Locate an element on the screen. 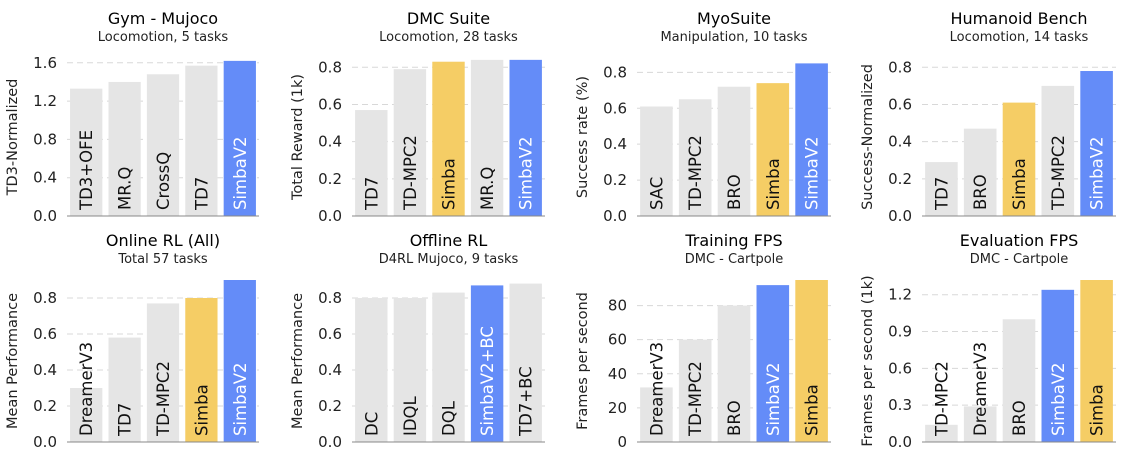 The height and width of the screenshot is (462, 1128). panel-title: Evaluation FPS is located at coordinates (1019, 240).